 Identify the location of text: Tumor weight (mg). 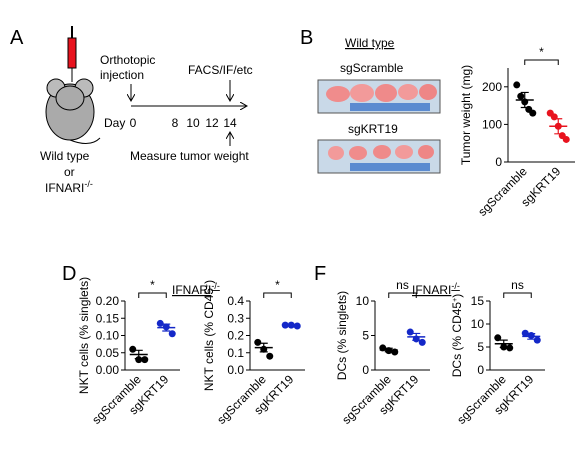
(466, 115).